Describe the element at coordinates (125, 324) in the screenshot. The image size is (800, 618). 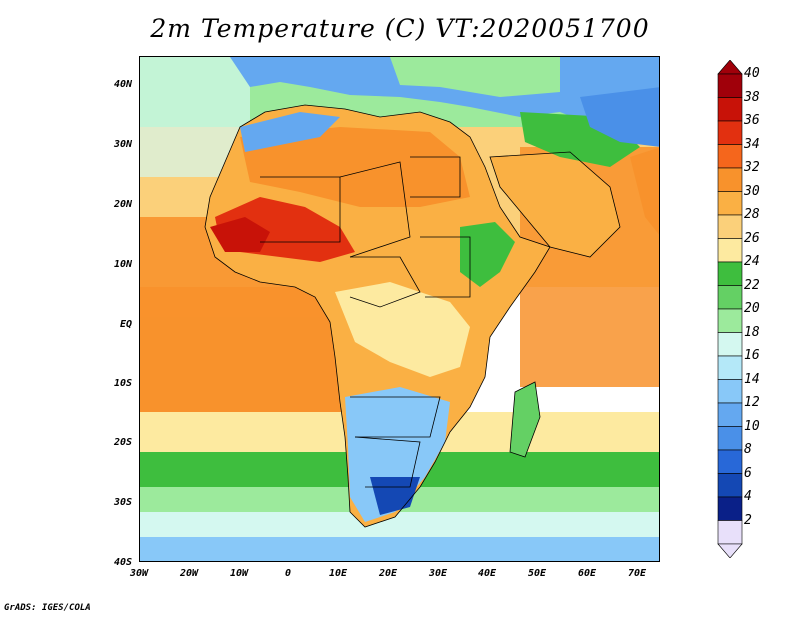
I see `lat-label-eq: EQ` at that location.